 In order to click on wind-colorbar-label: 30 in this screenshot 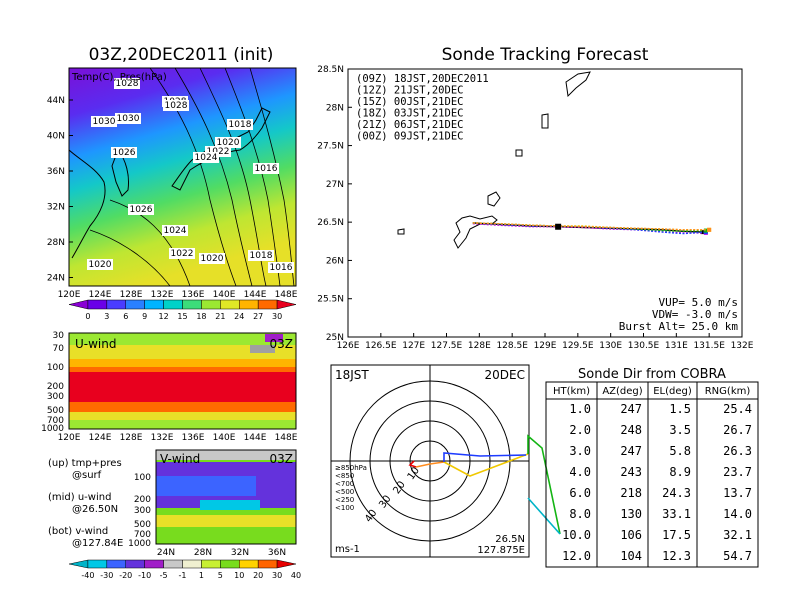, I will do `click(277, 575)`.